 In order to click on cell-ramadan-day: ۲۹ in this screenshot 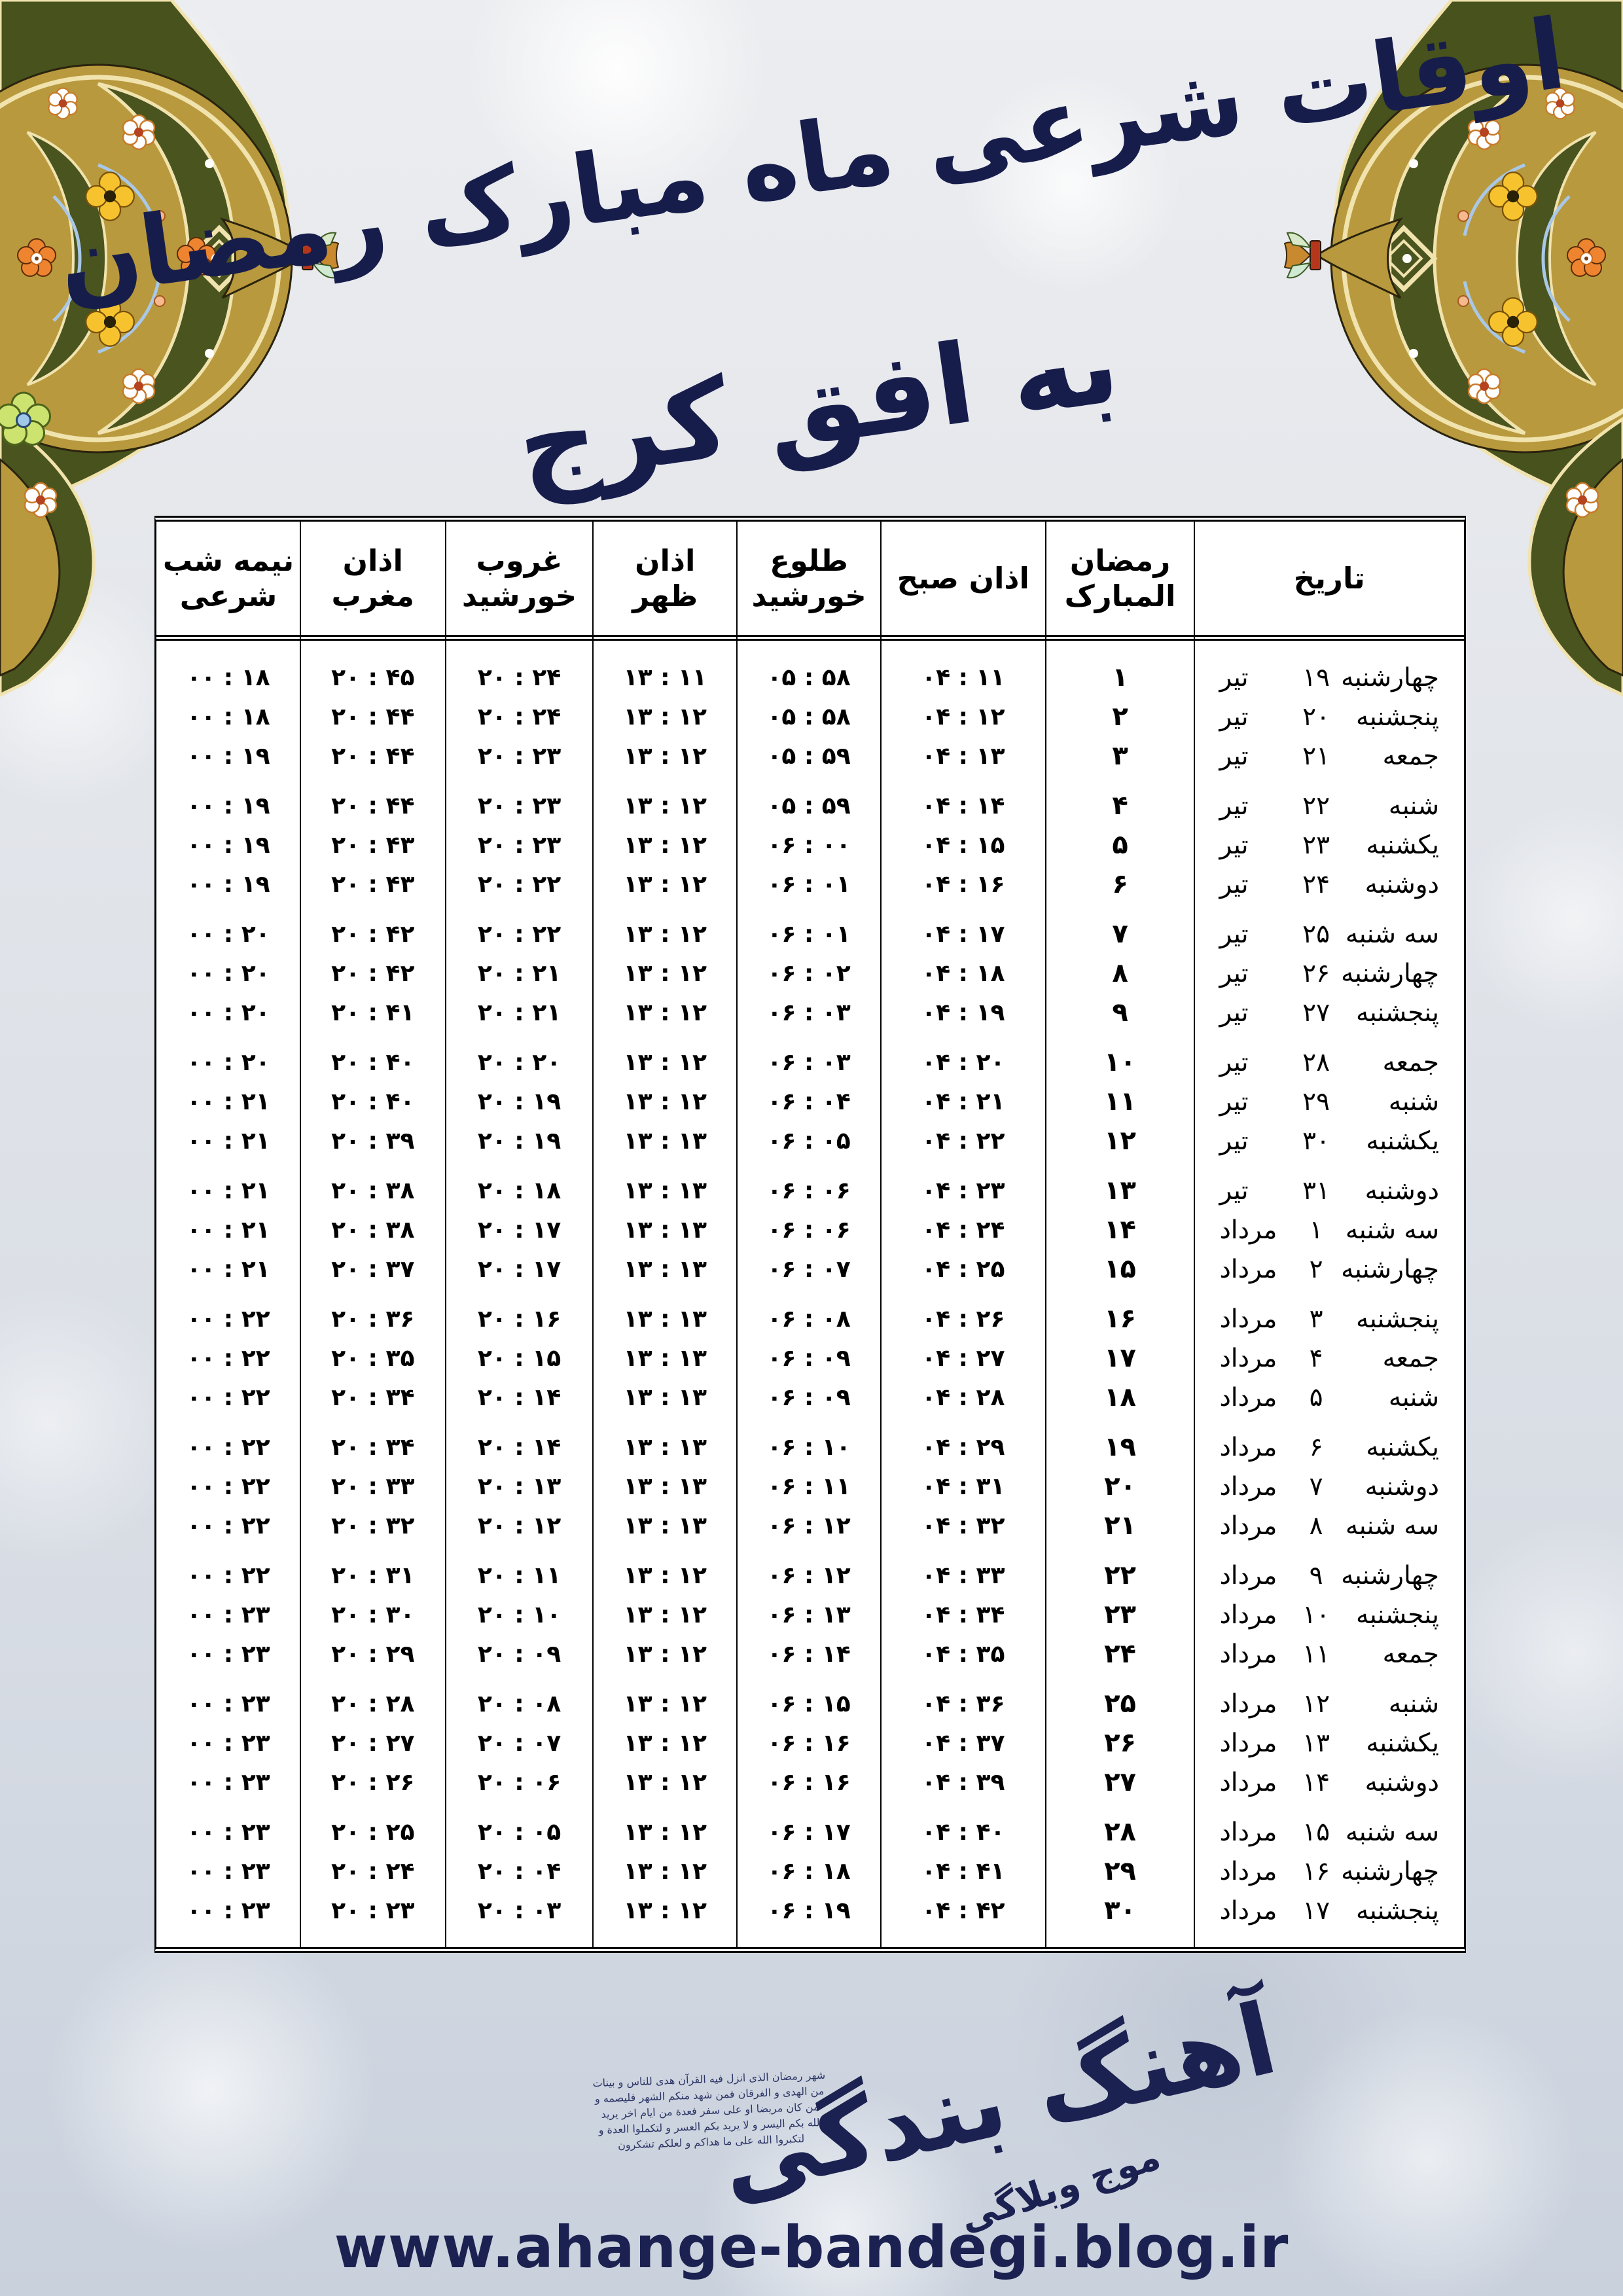, I will do `click(1120, 1871)`.